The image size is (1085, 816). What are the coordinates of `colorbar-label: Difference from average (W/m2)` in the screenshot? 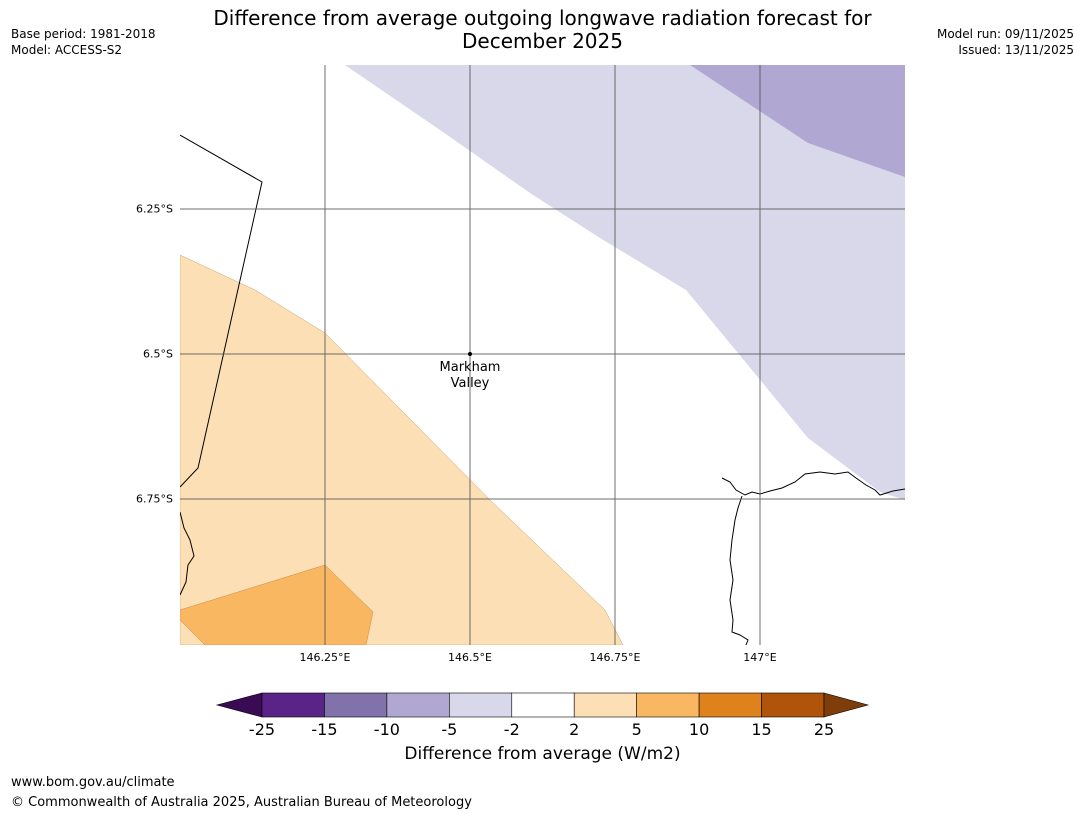 It's located at (542, 754).